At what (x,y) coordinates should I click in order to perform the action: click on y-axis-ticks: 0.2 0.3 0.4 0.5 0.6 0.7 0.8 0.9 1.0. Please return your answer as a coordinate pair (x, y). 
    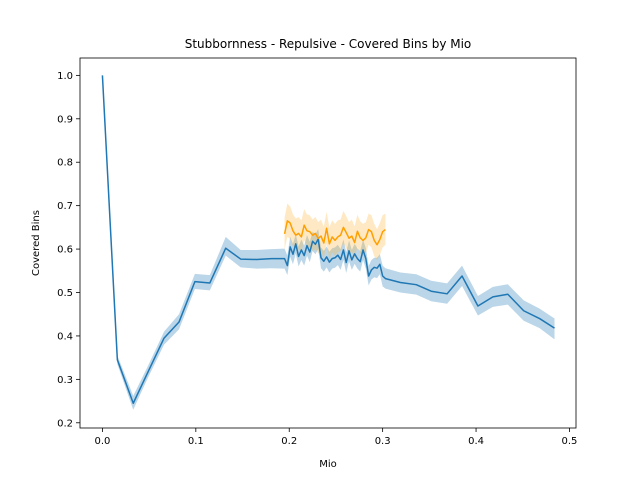
    Looking at the image, I should click on (68, 250).